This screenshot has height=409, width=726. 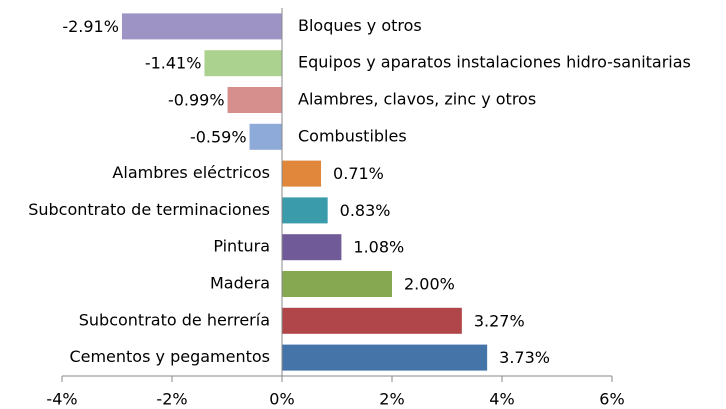 What do you see at coordinates (196, 100) in the screenshot?
I see `value-label: -0.99%` at bounding box center [196, 100].